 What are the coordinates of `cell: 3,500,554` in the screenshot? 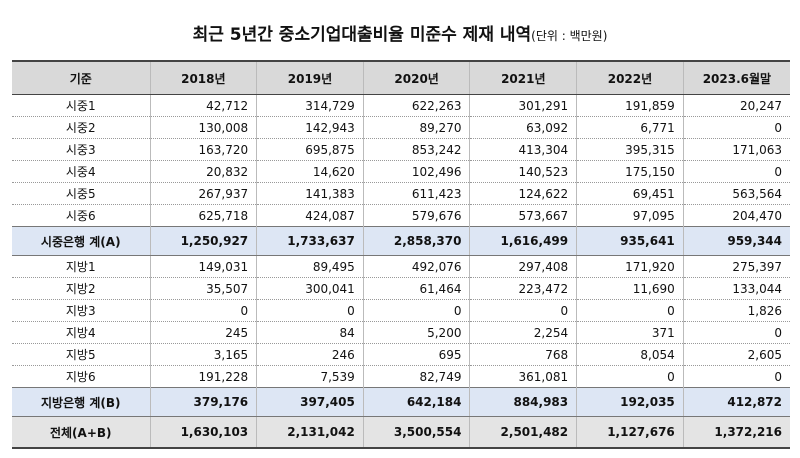 It's located at (416, 432).